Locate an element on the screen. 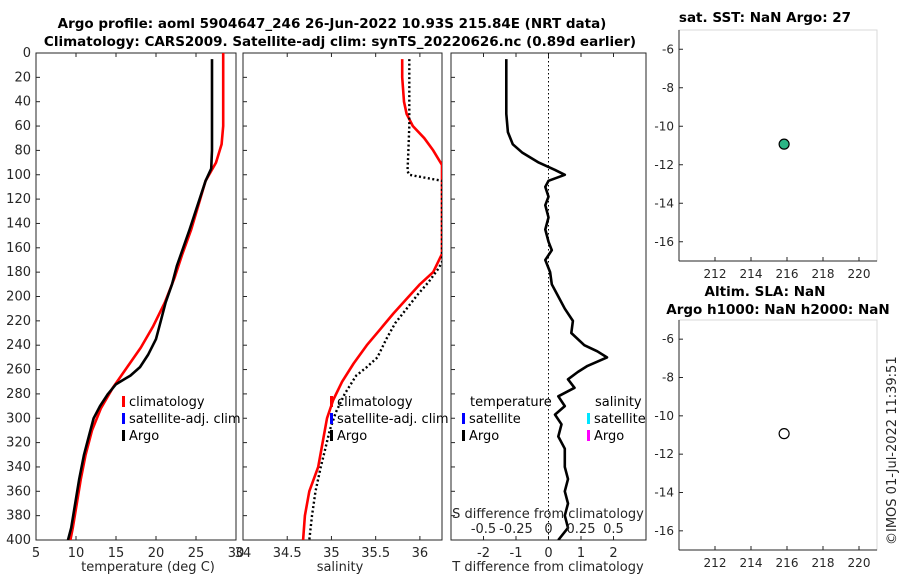 This screenshot has width=900, height=580. depth-tick-label: 360 is located at coordinates (18, 491).